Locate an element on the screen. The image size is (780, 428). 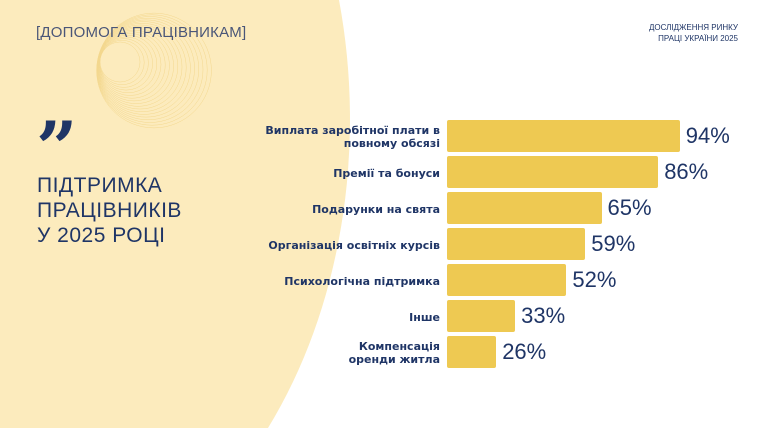
category-label: Інше is located at coordinates (424, 317).